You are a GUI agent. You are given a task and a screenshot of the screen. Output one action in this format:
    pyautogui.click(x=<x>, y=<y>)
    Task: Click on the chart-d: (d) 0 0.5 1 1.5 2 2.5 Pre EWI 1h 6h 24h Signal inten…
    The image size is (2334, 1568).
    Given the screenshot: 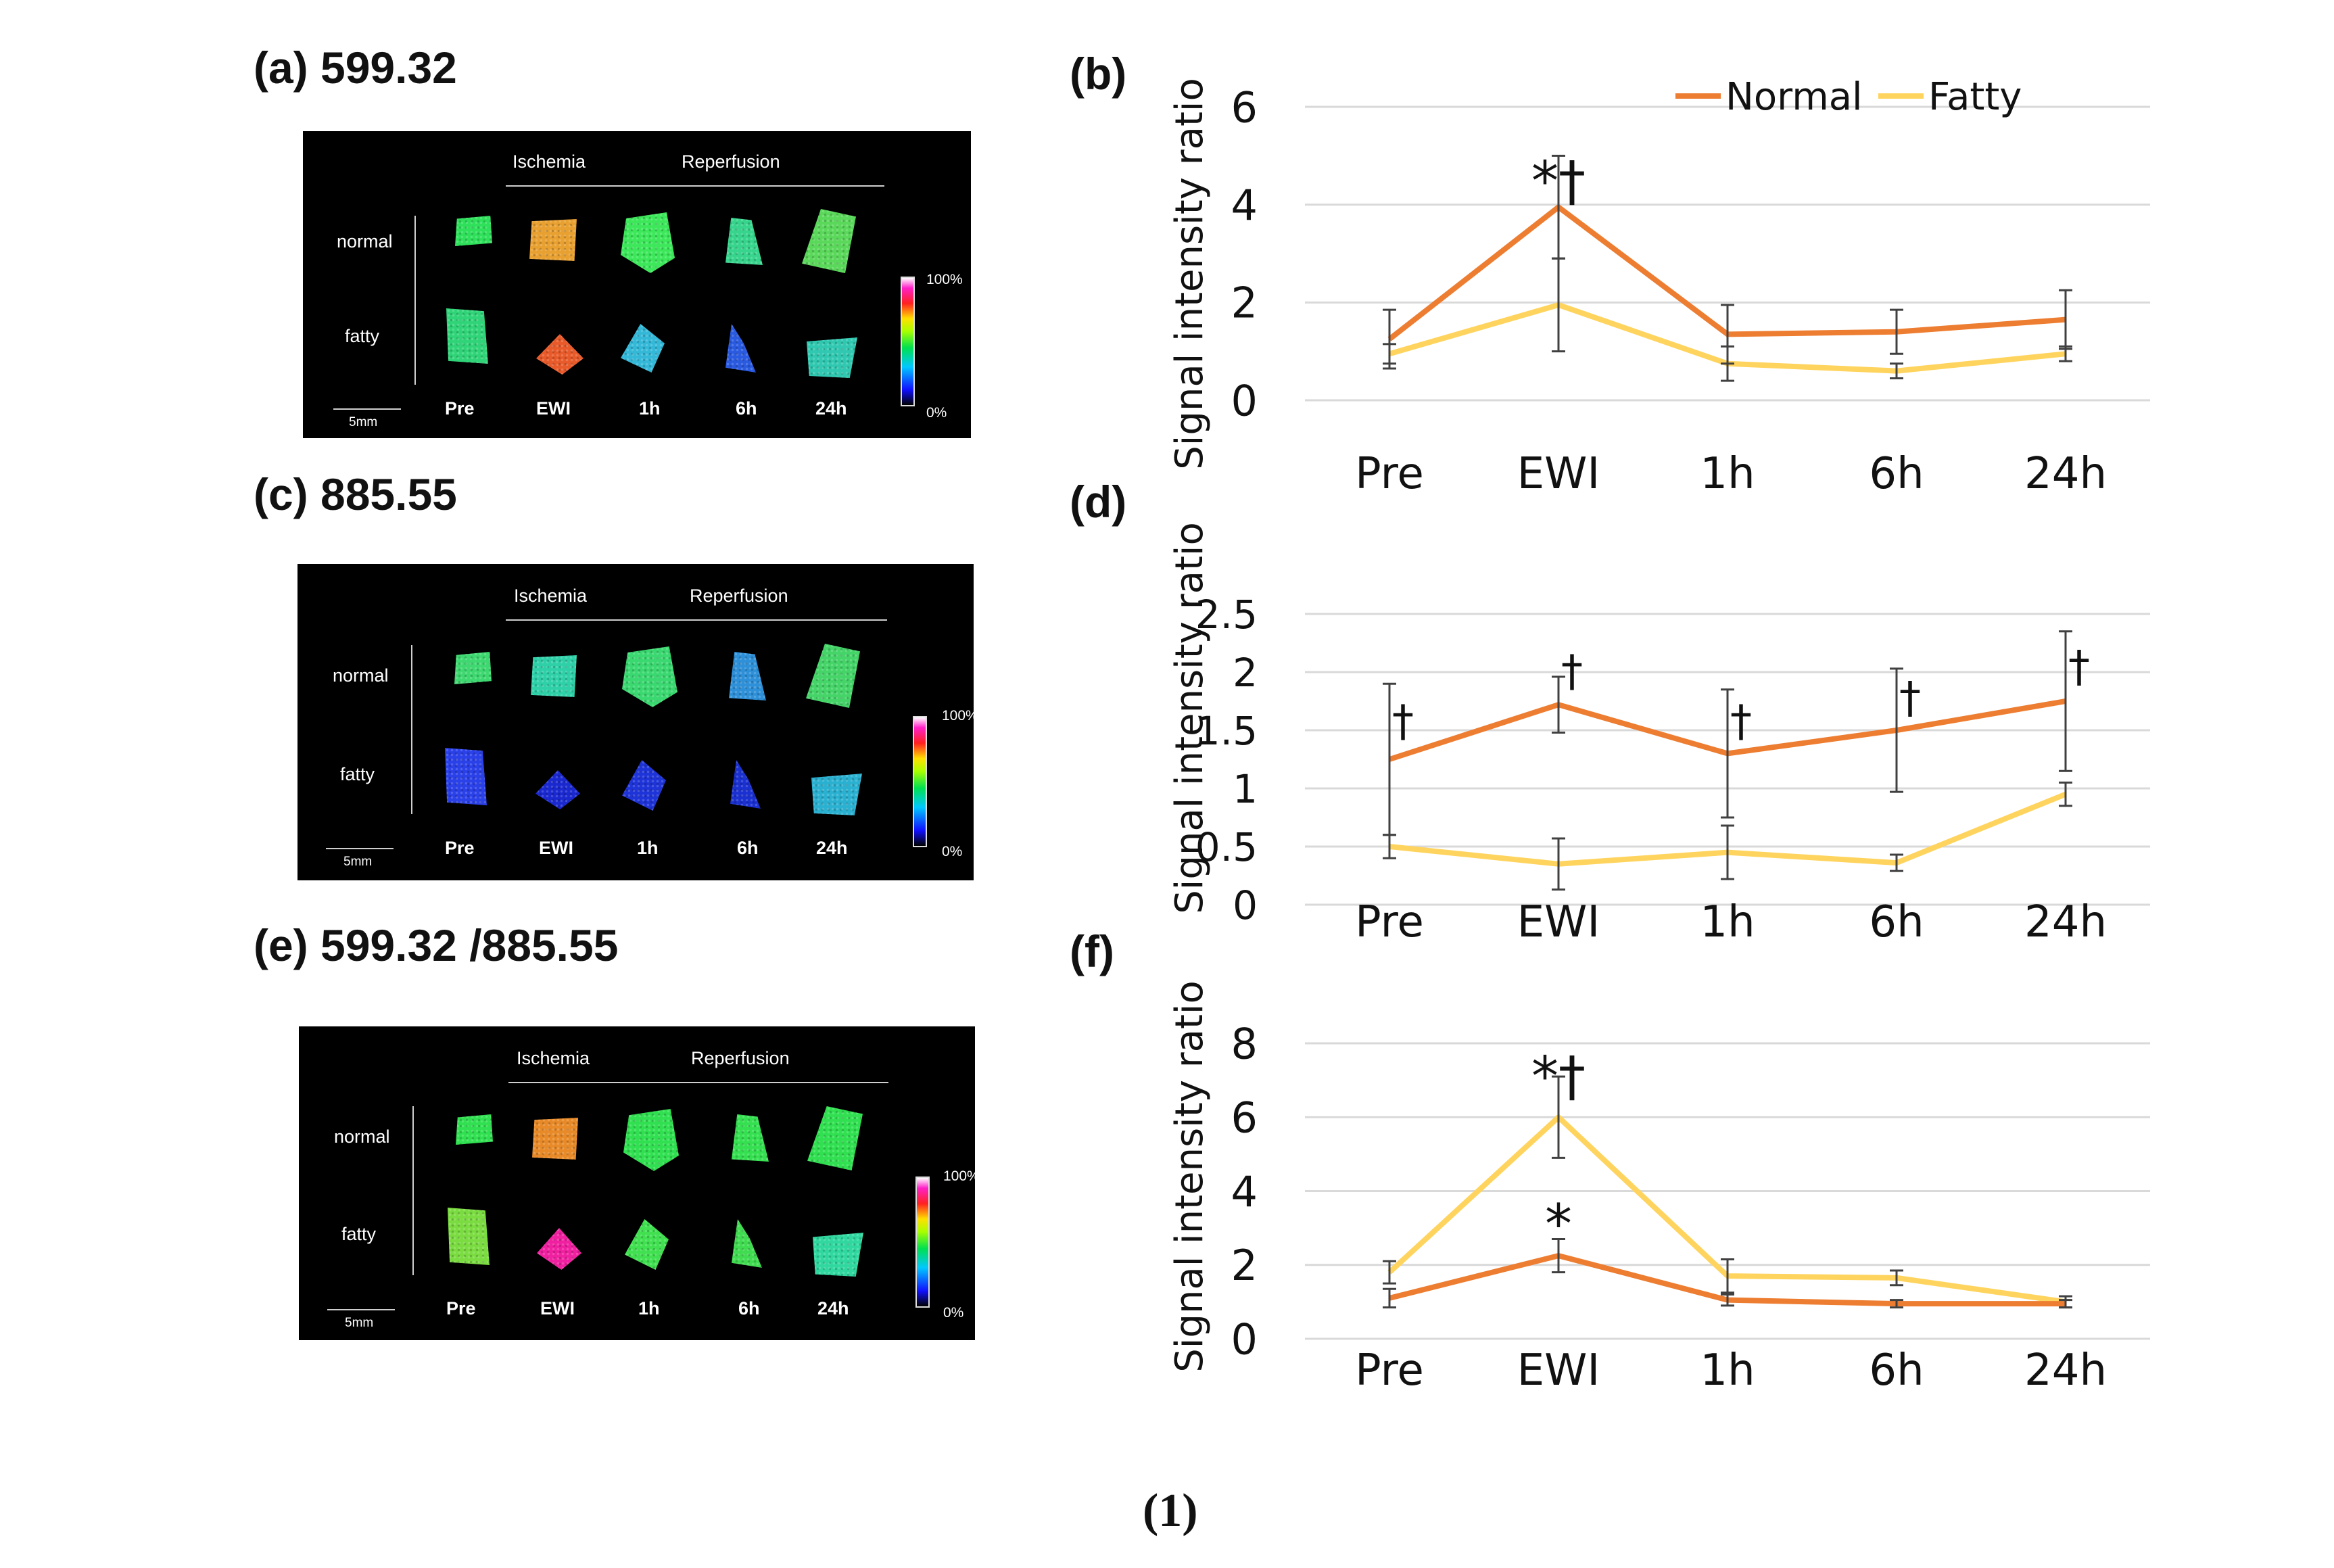 What is the action you would take?
    pyautogui.click(x=1610, y=712)
    